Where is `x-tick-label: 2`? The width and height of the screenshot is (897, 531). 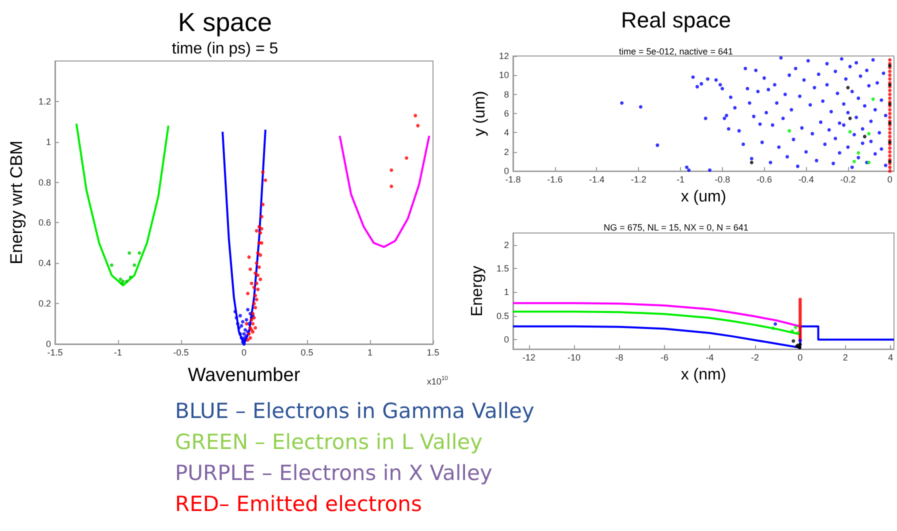 x-tick-label: 2 is located at coordinates (845, 357).